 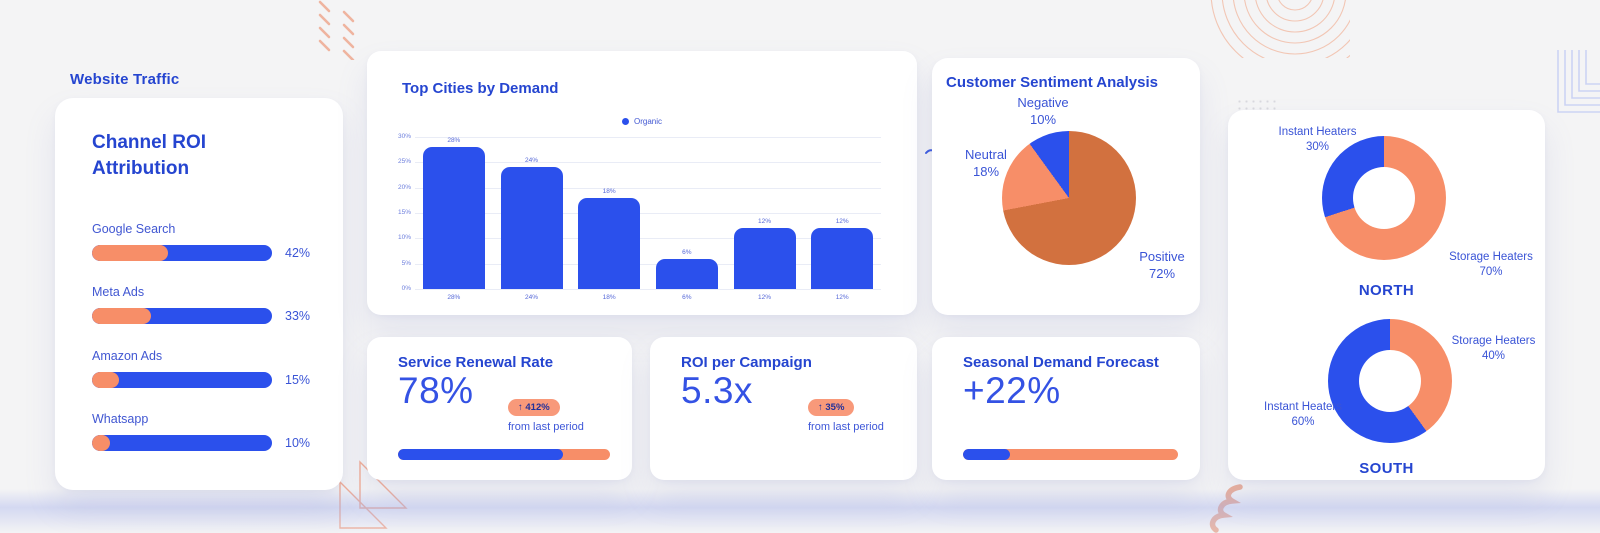 I want to click on north-storage-label: Storage Heaters 70%, so click(x=1491, y=265).